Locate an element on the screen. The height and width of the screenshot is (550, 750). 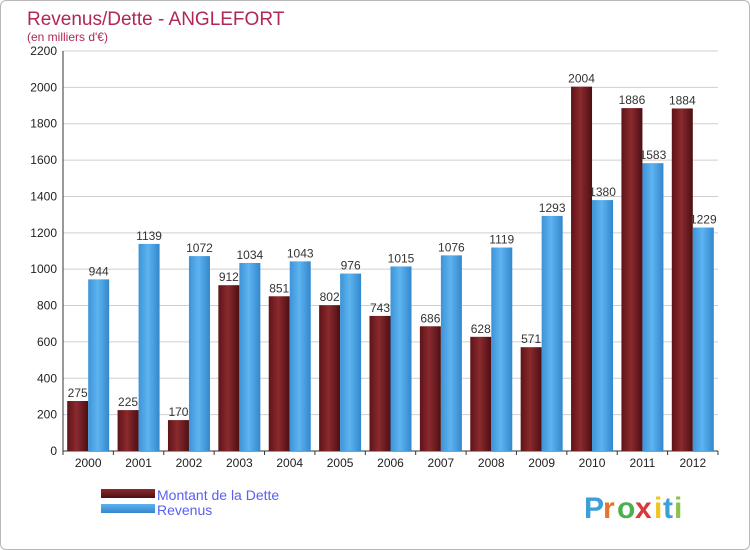
y-tick-label: 1400 is located at coordinates (43, 196).